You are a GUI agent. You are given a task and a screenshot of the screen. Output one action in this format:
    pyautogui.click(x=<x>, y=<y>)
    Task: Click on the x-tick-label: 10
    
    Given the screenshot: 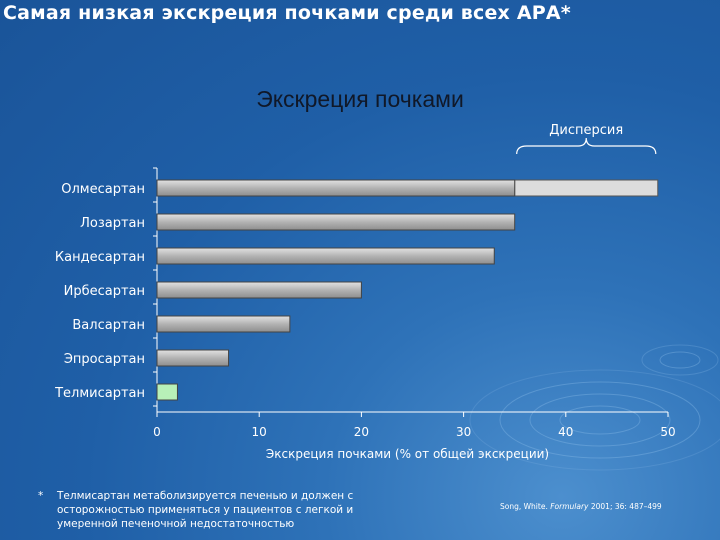 What is the action you would take?
    pyautogui.click(x=259, y=432)
    